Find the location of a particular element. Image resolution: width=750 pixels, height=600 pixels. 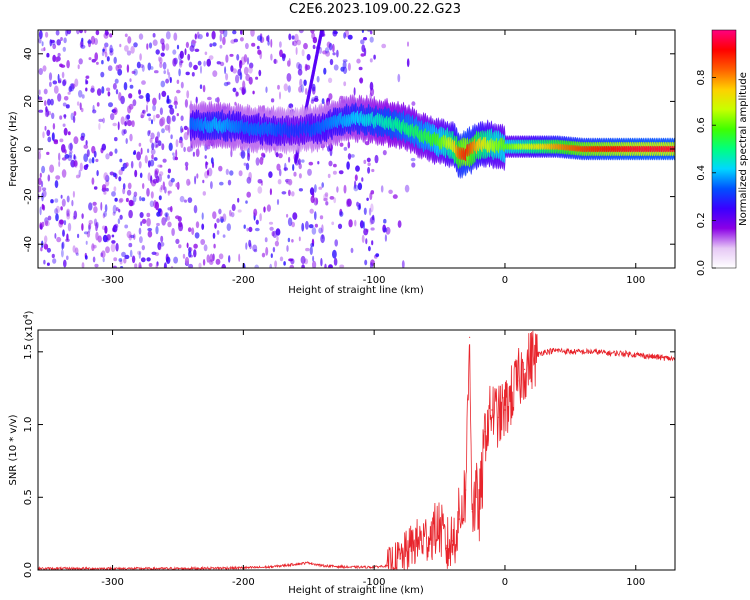

spectrogram-x-label: Height of straight line (km) is located at coordinates (356, 290).